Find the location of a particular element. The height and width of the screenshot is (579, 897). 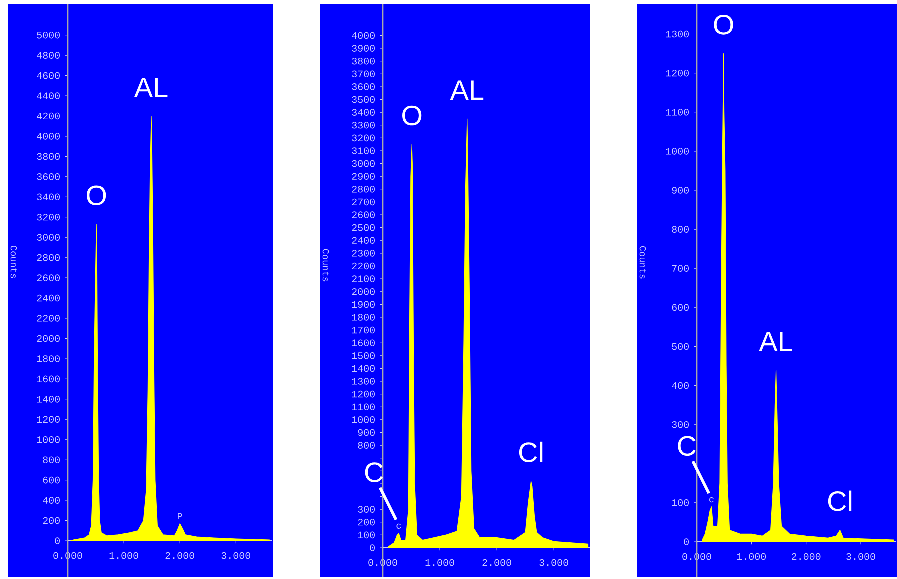

y-tick-label: 2700 is located at coordinates (363, 202).